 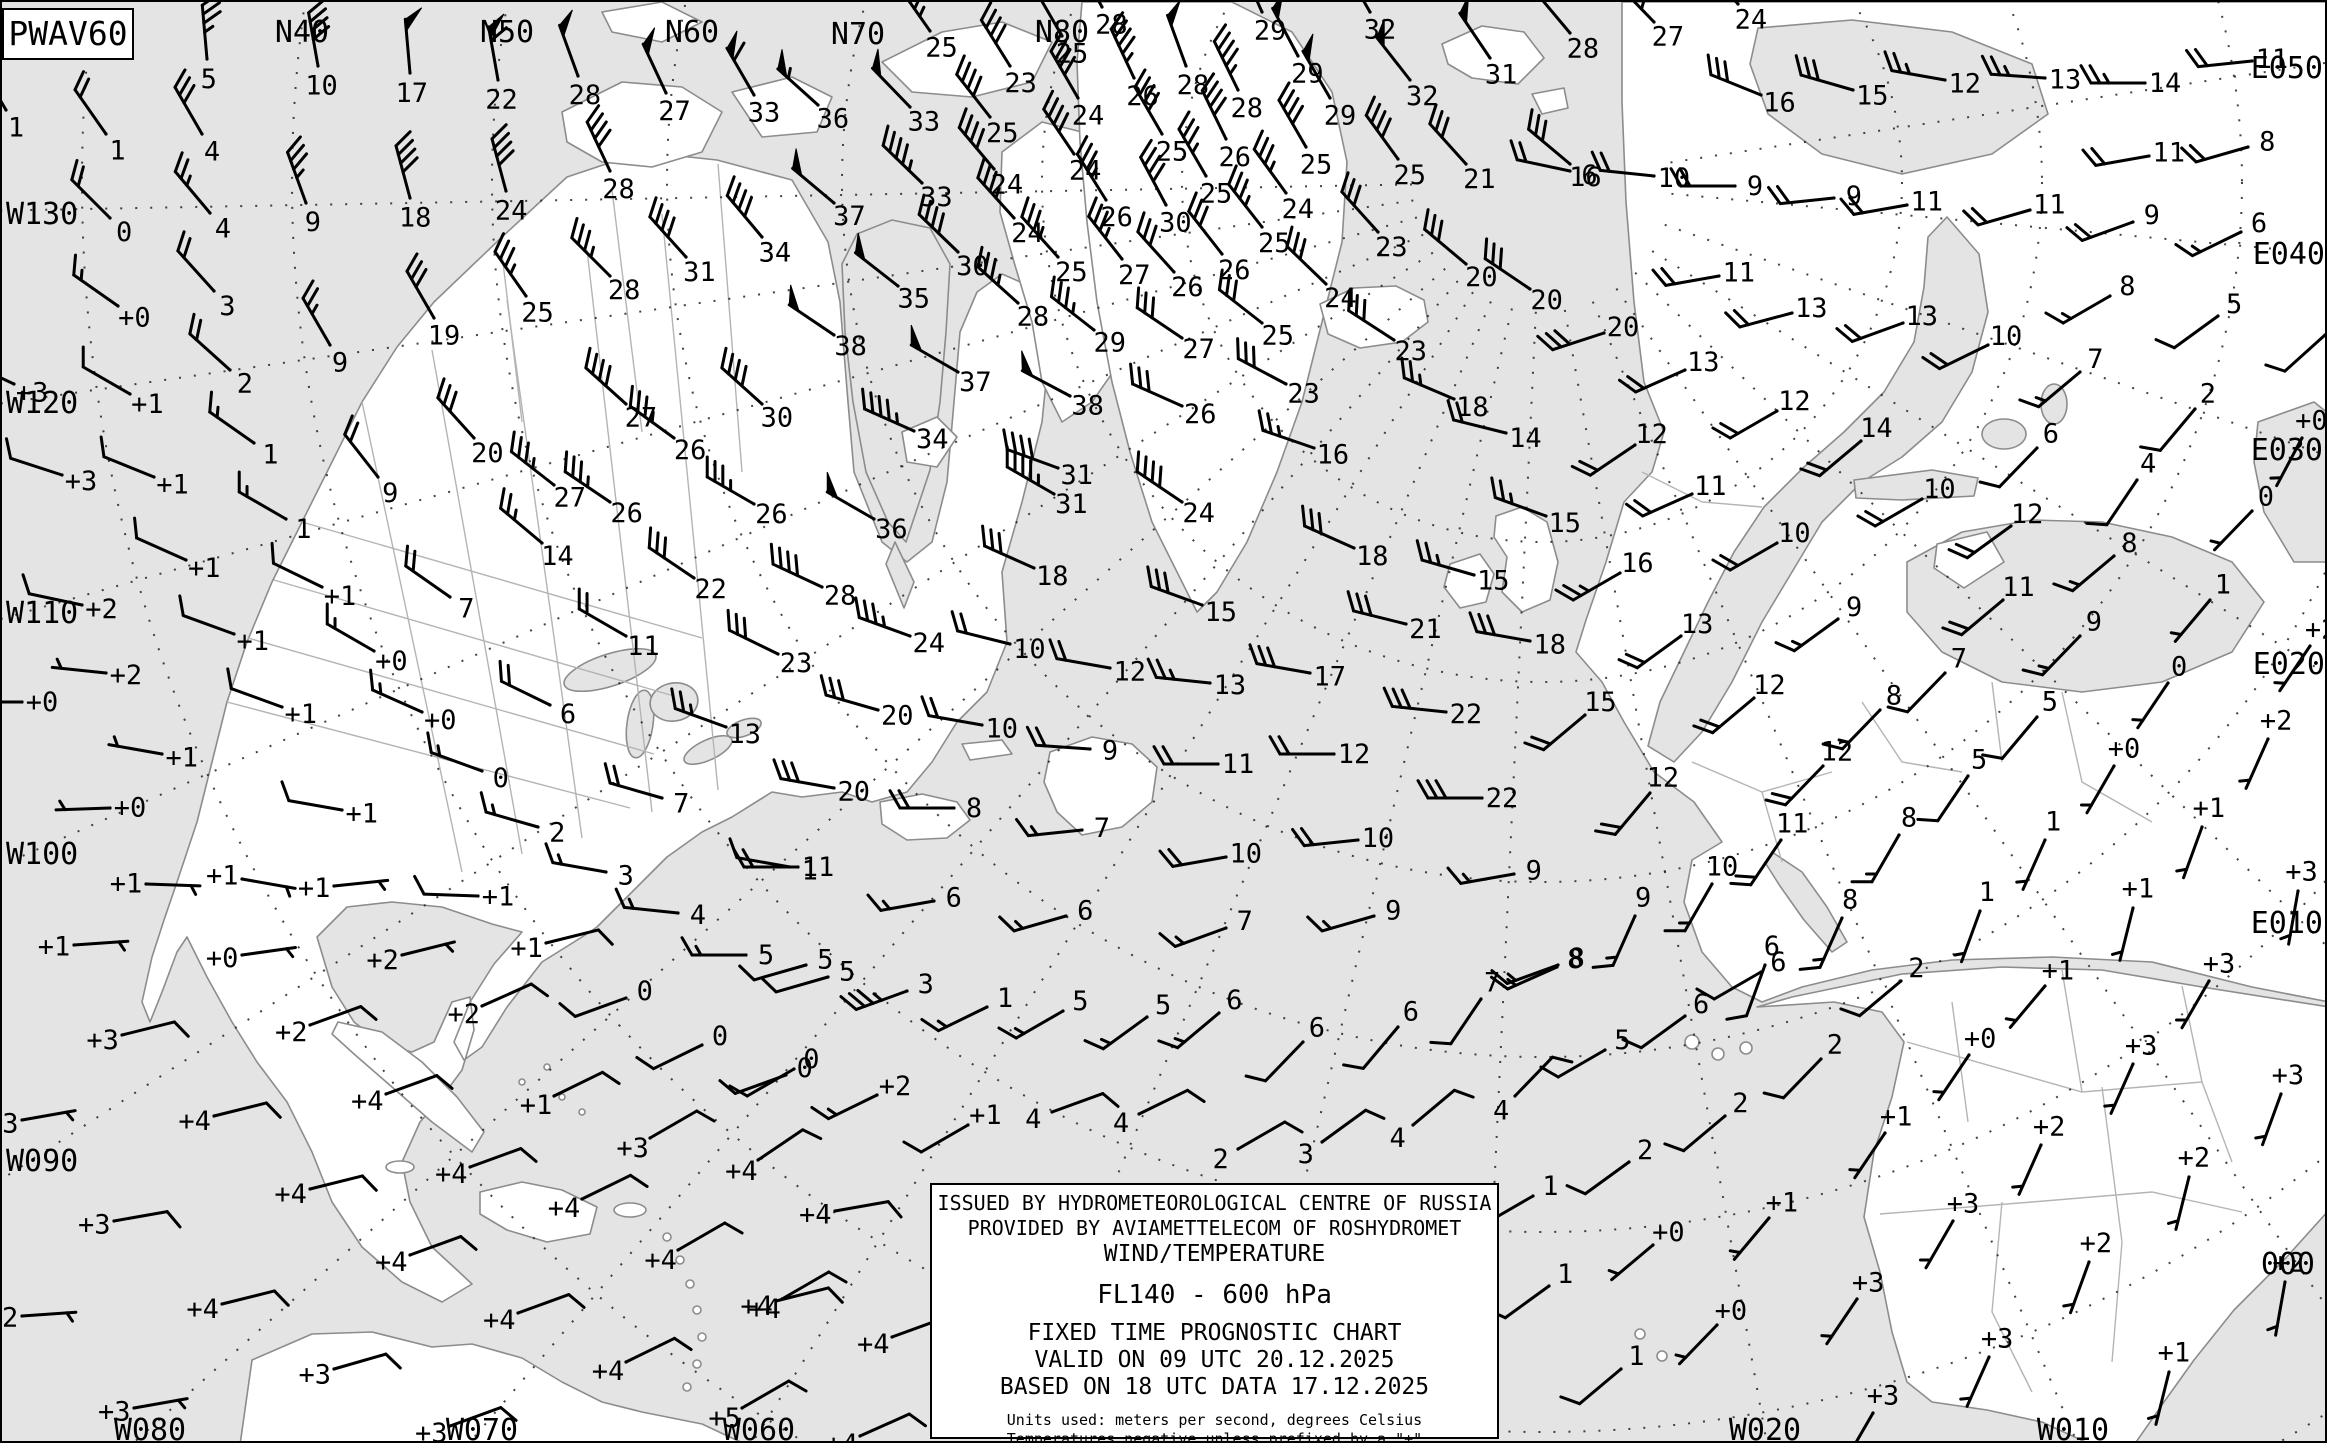 What do you see at coordinates (1739, 702) in the screenshot?
I see `wind-barb-station: 12` at bounding box center [1739, 702].